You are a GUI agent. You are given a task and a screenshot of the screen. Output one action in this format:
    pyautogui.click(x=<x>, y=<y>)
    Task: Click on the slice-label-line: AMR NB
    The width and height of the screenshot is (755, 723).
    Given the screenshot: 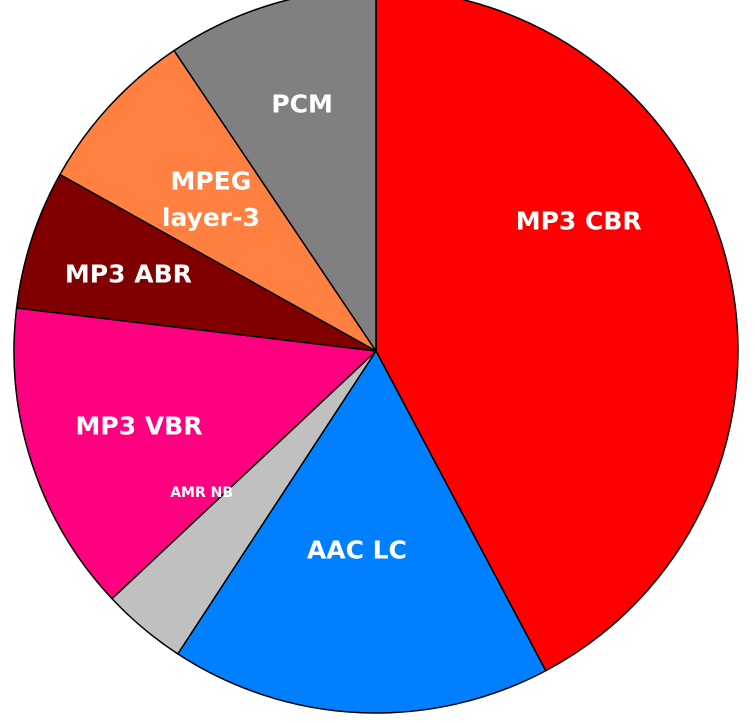 What is the action you would take?
    pyautogui.click(x=201, y=493)
    